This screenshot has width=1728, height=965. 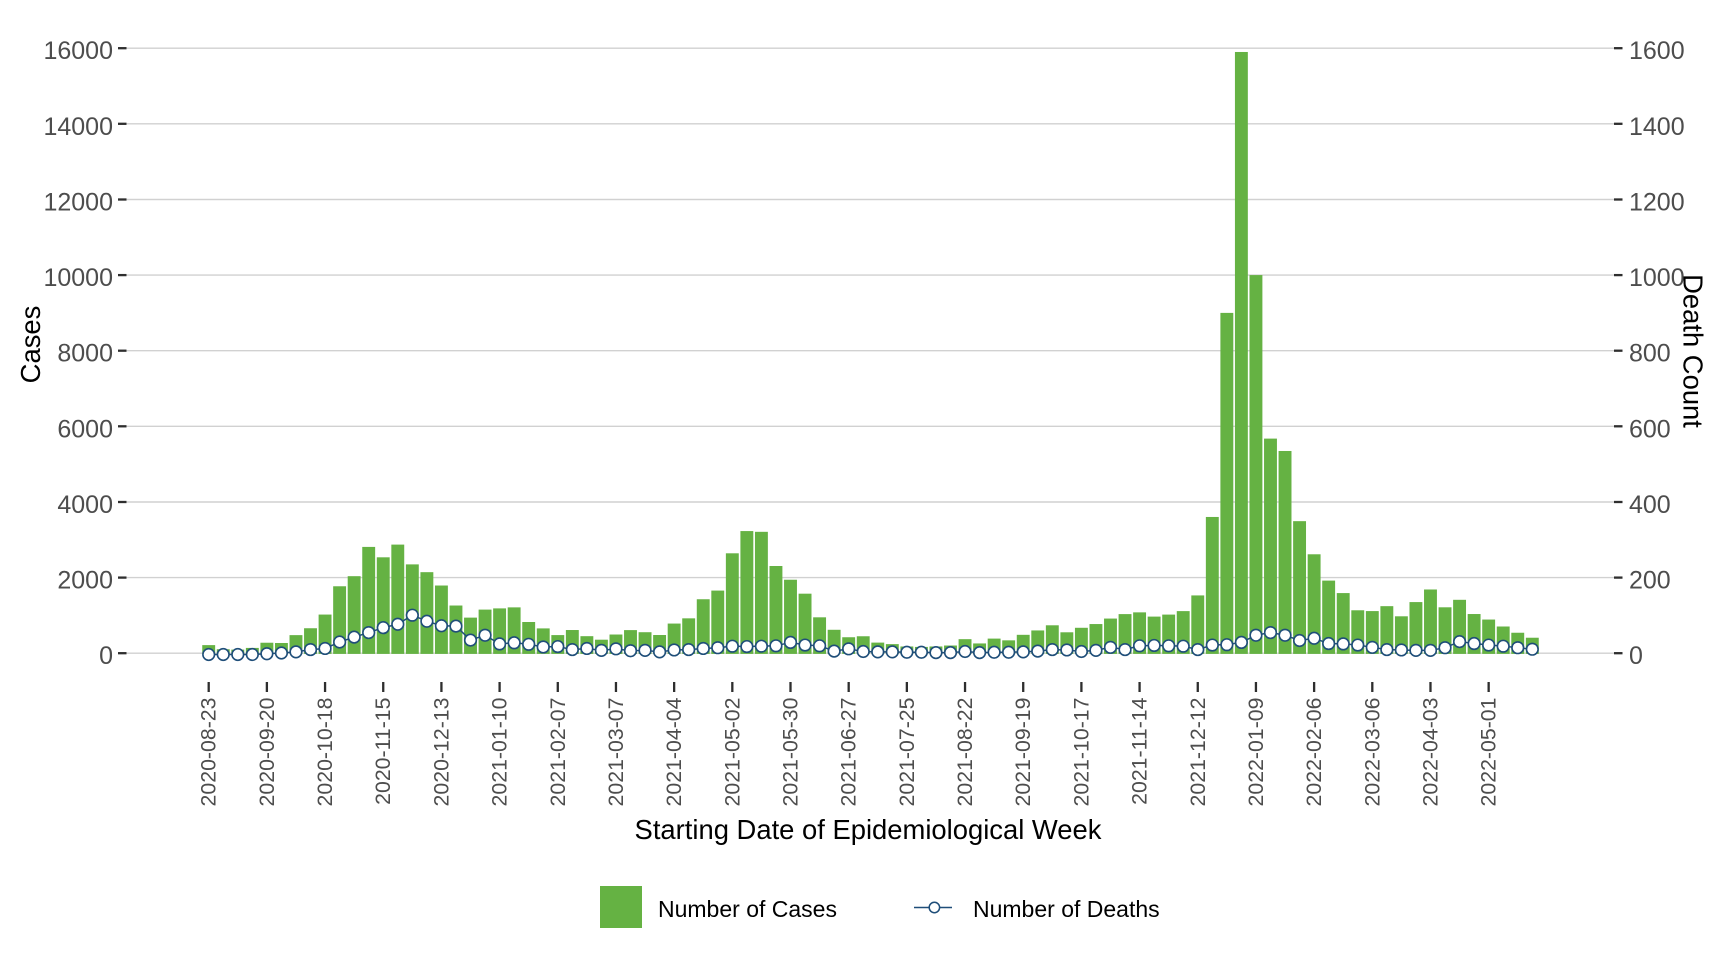 What do you see at coordinates (85, 581) in the screenshot?
I see `svg-text: 2000` at bounding box center [85, 581].